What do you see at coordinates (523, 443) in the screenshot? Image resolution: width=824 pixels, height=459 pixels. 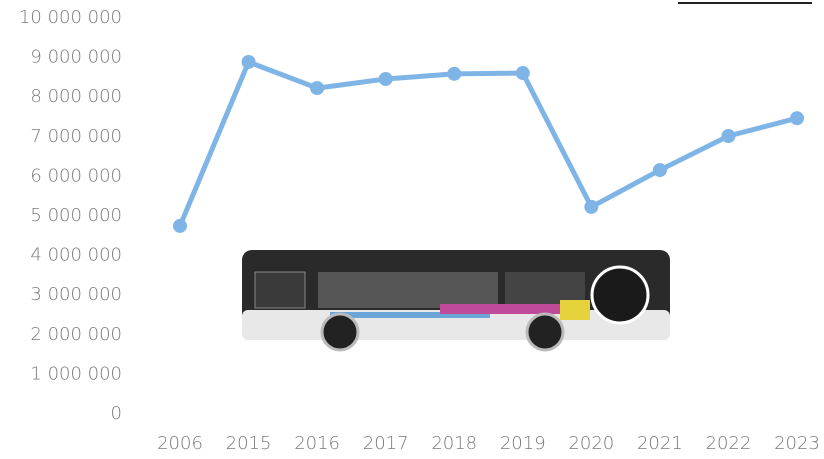 I see `x-tick-label: 2019` at bounding box center [523, 443].